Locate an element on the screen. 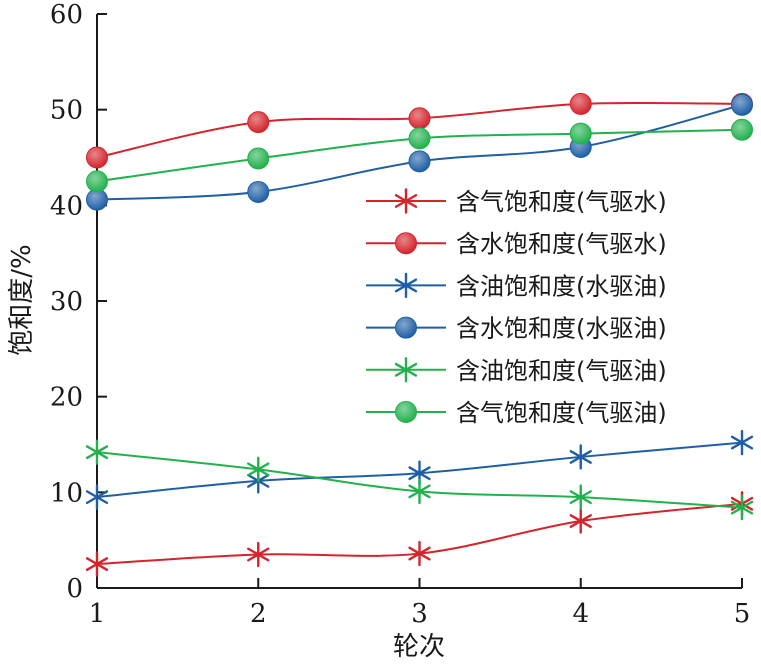 This screenshot has height=667, width=761. legend-label: 含气饱和度(气驱水) is located at coordinates (561, 202).